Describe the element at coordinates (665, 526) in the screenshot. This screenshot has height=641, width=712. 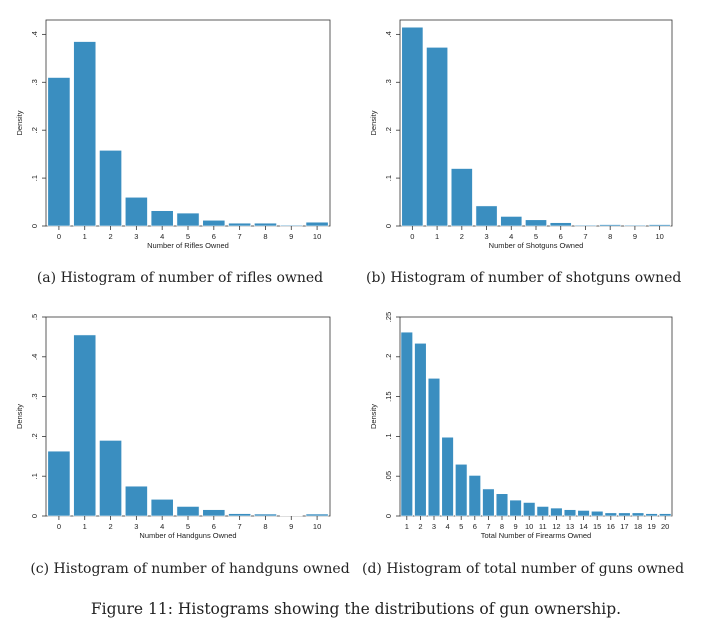
I see `x-tick-label: 20` at that location.